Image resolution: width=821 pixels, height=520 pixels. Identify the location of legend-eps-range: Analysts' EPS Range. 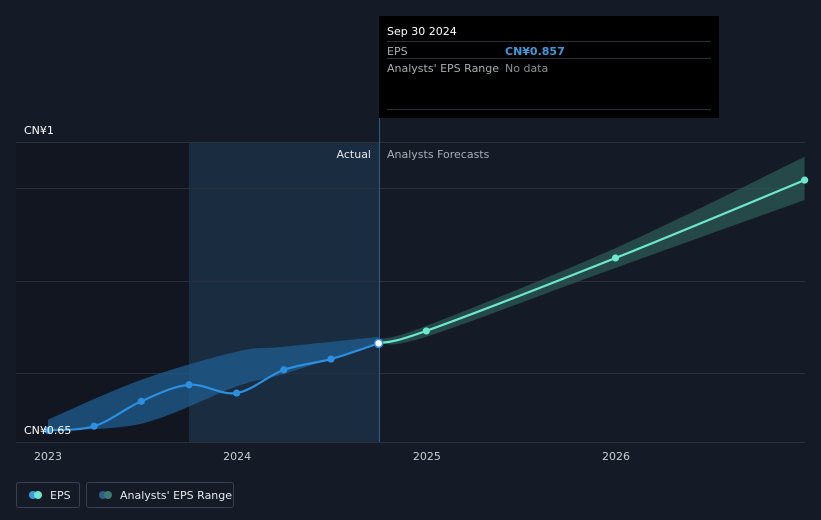
(160, 495).